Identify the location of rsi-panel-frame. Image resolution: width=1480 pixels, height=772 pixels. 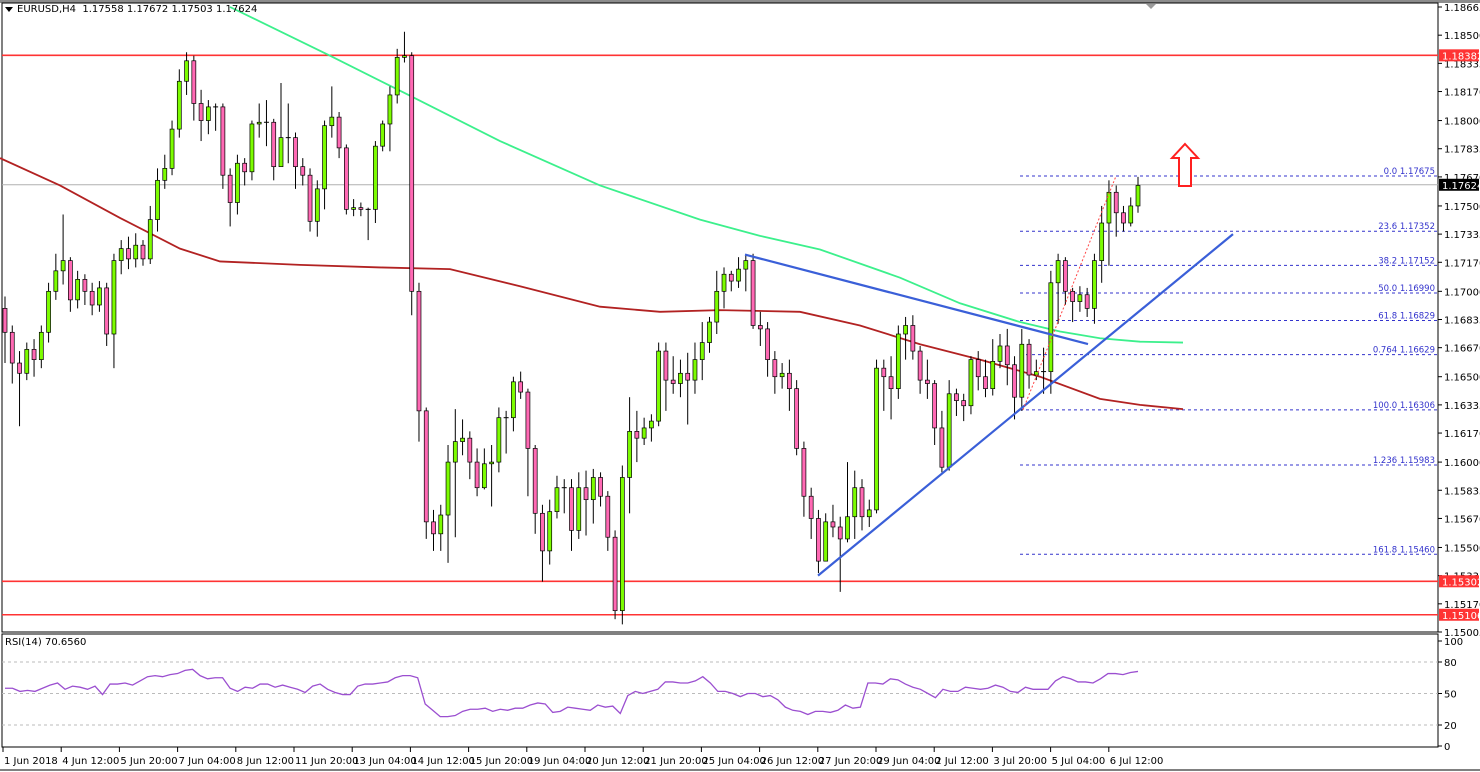
(720, 690).